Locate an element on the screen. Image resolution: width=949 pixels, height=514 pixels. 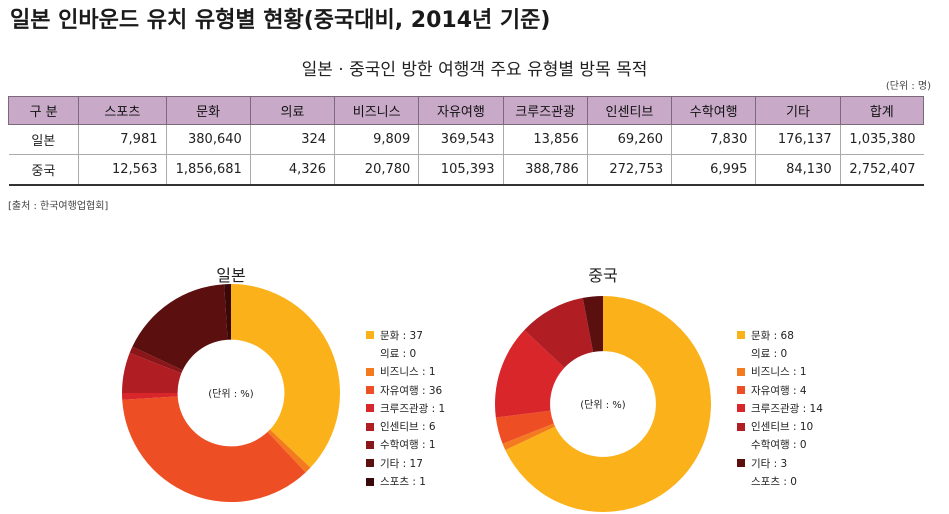
header-culture: 문화 is located at coordinates (208, 110).